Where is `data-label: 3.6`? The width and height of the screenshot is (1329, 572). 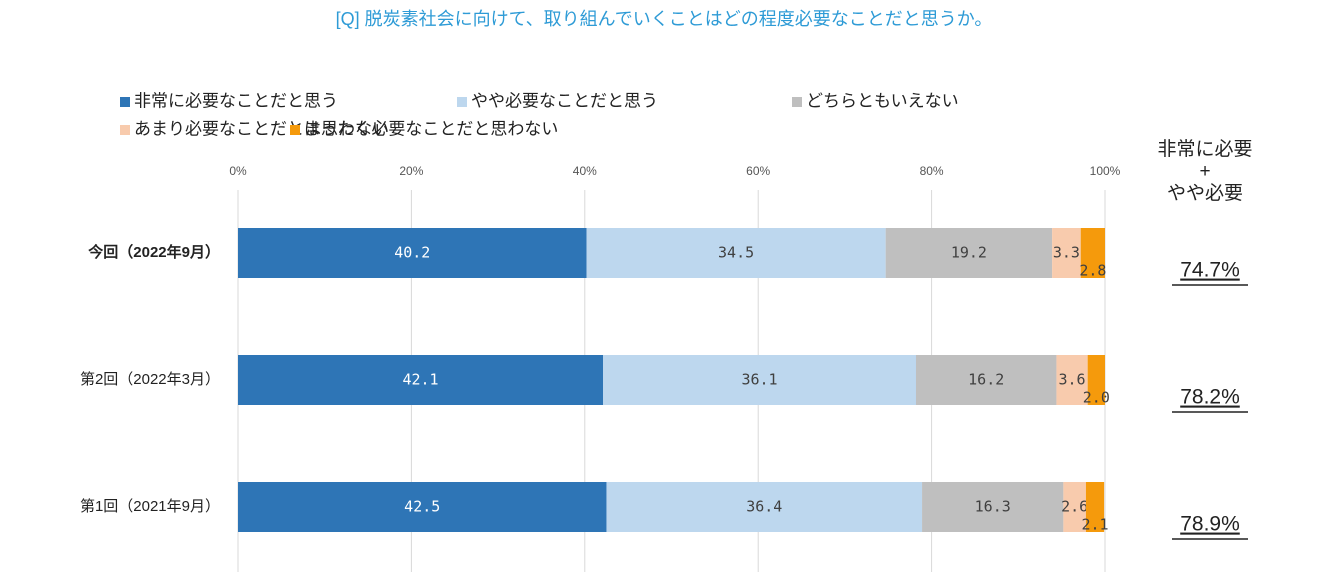 data-label: 3.6 is located at coordinates (1072, 380).